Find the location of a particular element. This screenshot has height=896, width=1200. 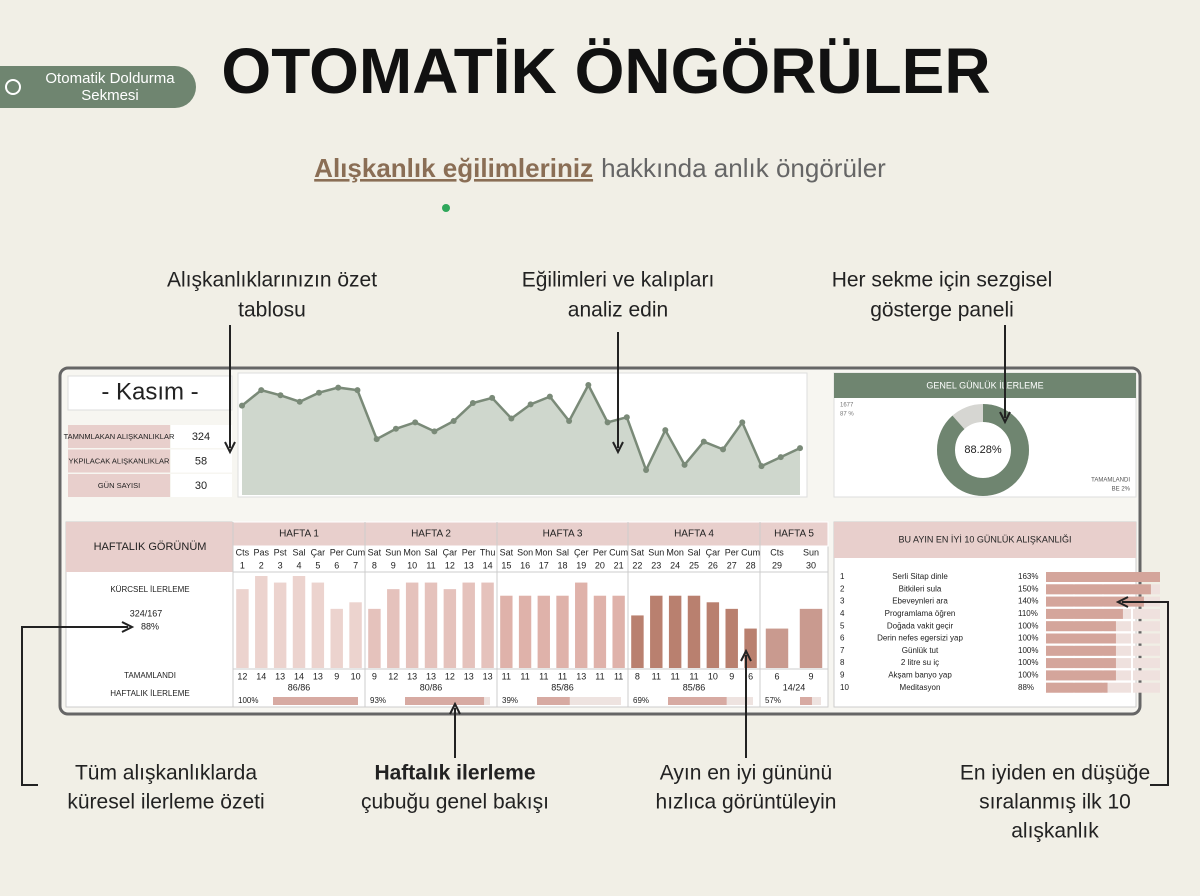

week-name: HAFTA 5 is located at coordinates (794, 534).